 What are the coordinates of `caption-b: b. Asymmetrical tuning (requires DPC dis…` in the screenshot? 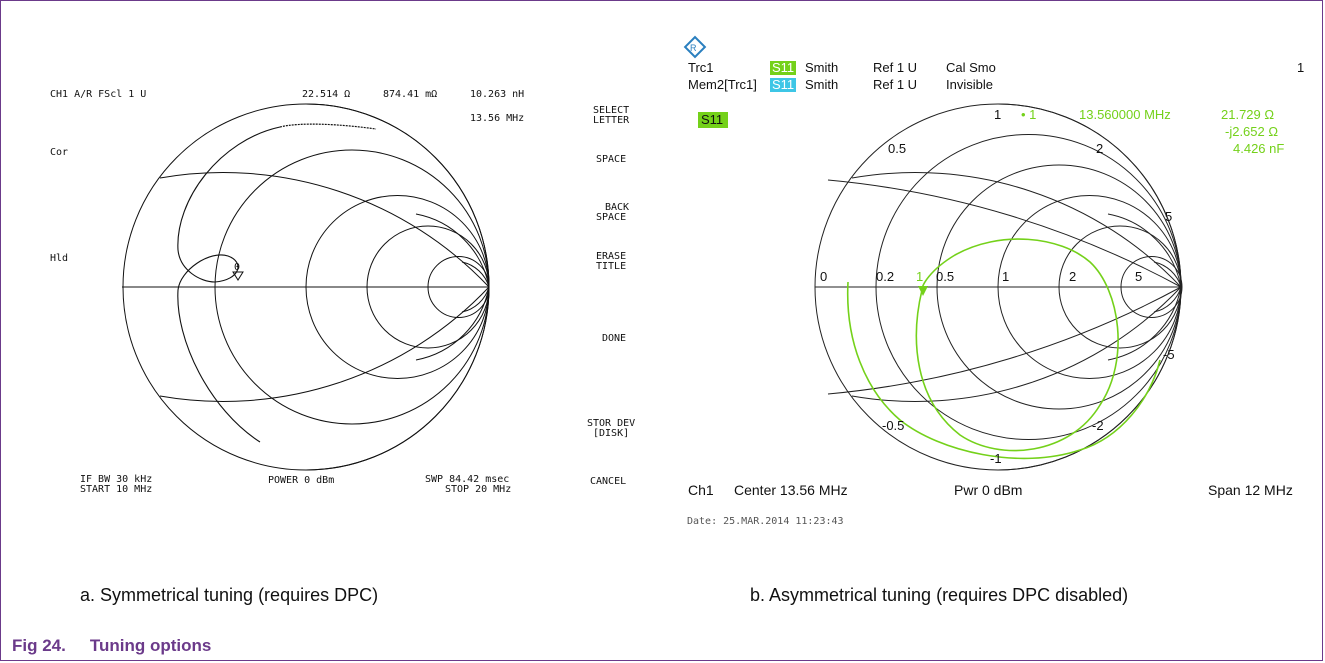 It's located at (939, 595).